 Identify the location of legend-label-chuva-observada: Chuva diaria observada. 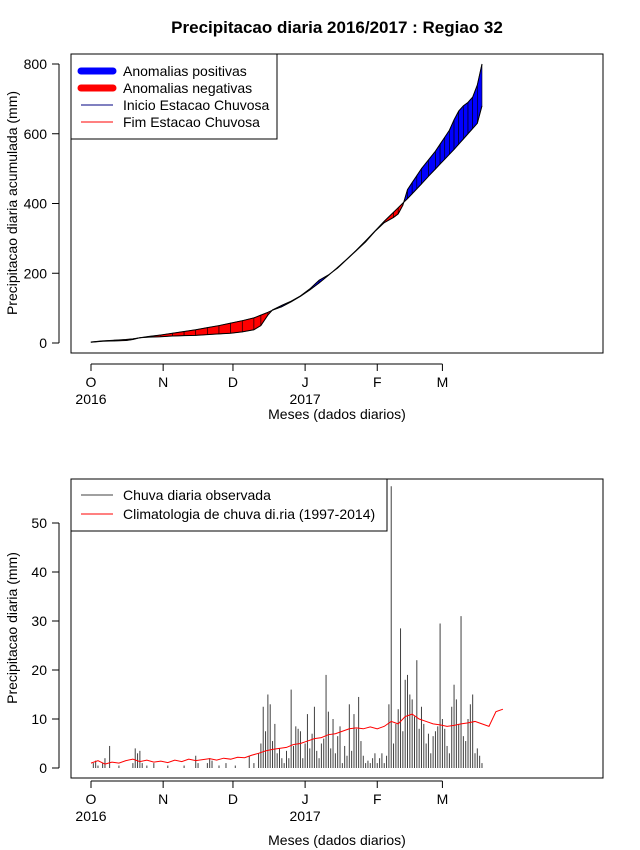
(197, 495).